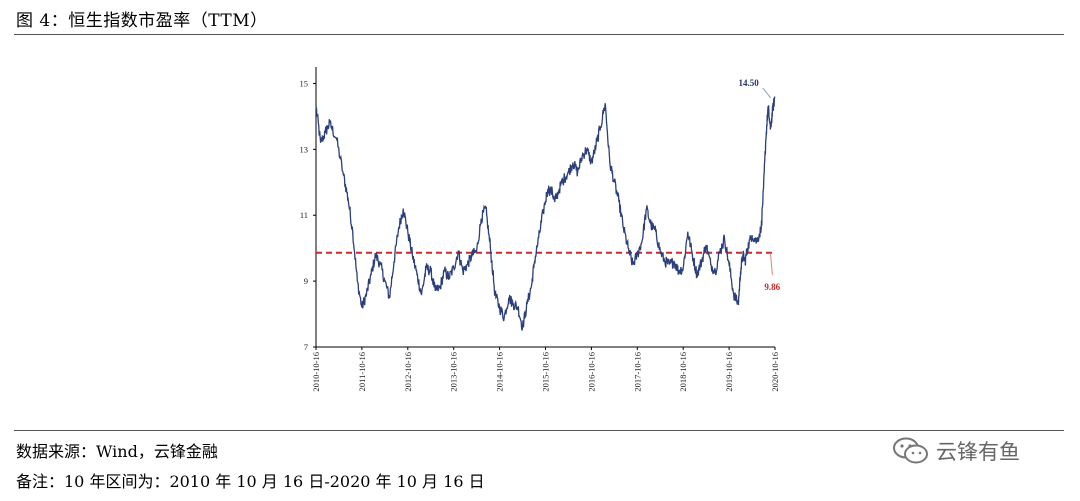 This screenshot has width=1080, height=501. I want to click on current-value-leader, so click(767, 93).